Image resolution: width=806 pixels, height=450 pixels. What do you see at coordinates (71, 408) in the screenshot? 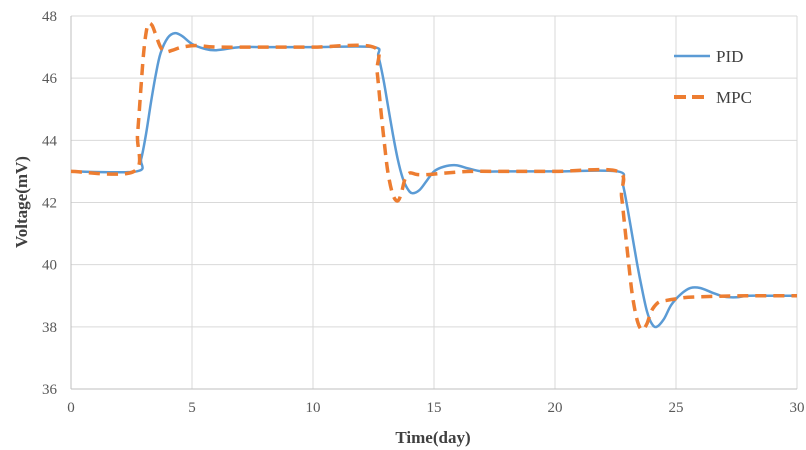
I see `x-tick-label: 0` at bounding box center [71, 408].